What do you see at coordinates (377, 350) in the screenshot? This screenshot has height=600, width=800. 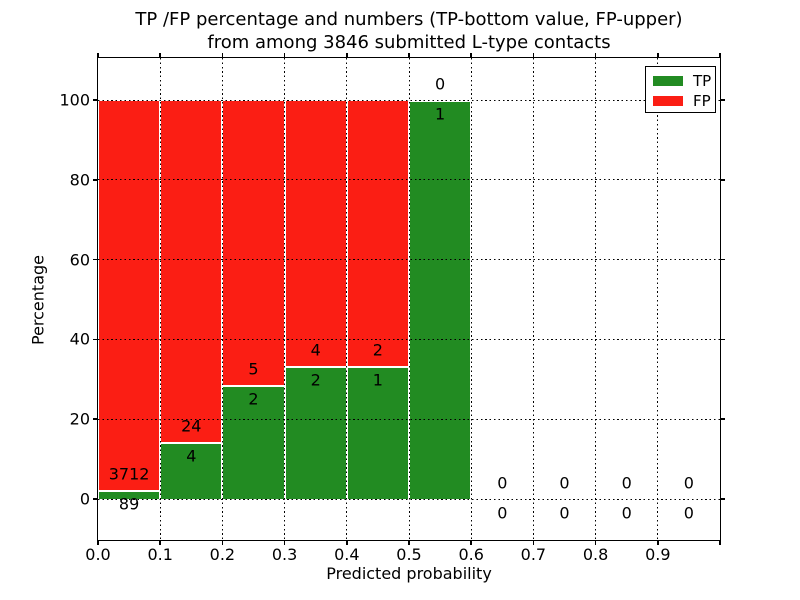 I see `fp-count-label: 2` at bounding box center [377, 350].